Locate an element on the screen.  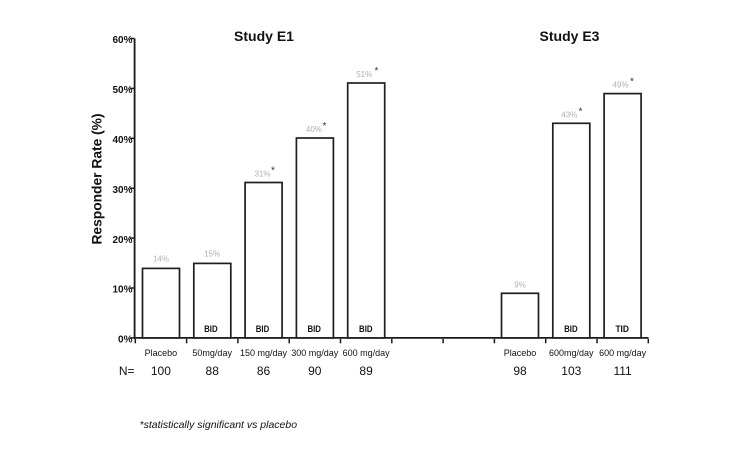
svg-text: 31% is located at coordinates (262, 174).